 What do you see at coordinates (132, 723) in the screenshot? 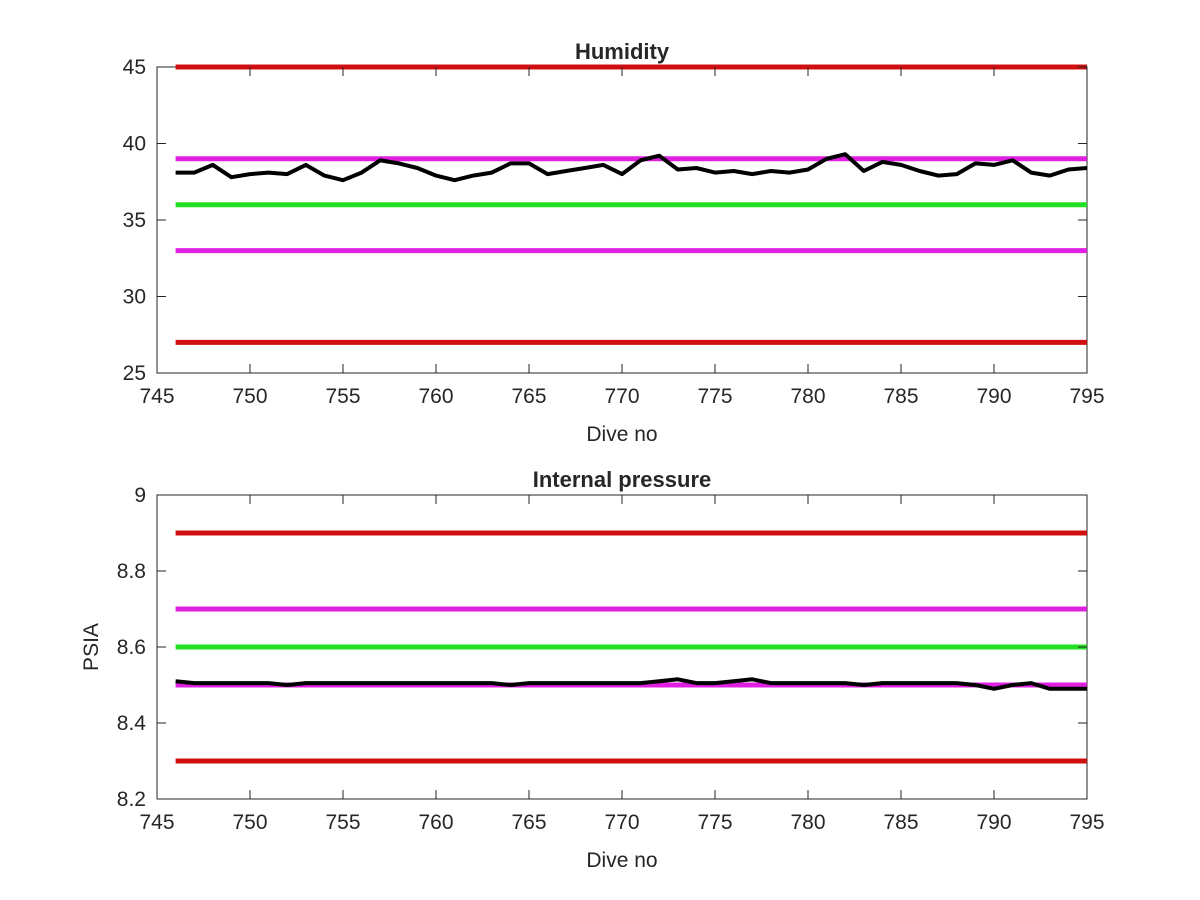
I see `y-tick-label: 8.4` at bounding box center [132, 723].